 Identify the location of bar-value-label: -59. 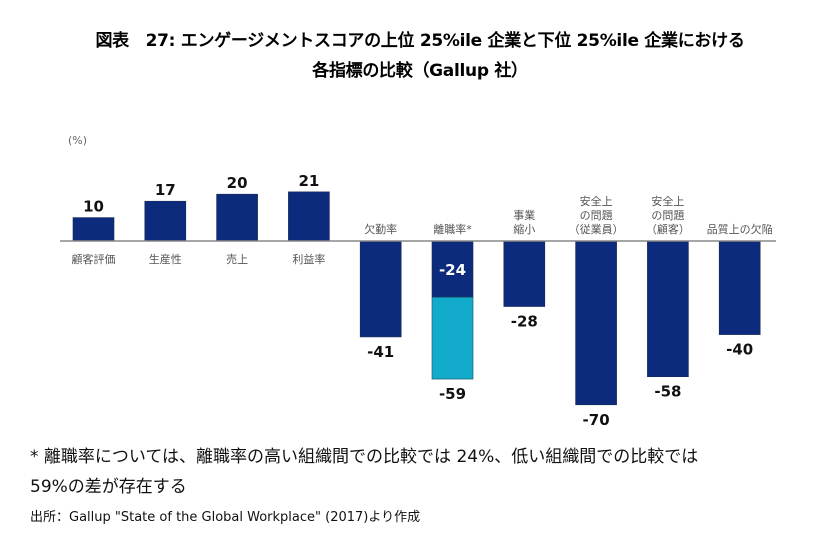
(452, 394).